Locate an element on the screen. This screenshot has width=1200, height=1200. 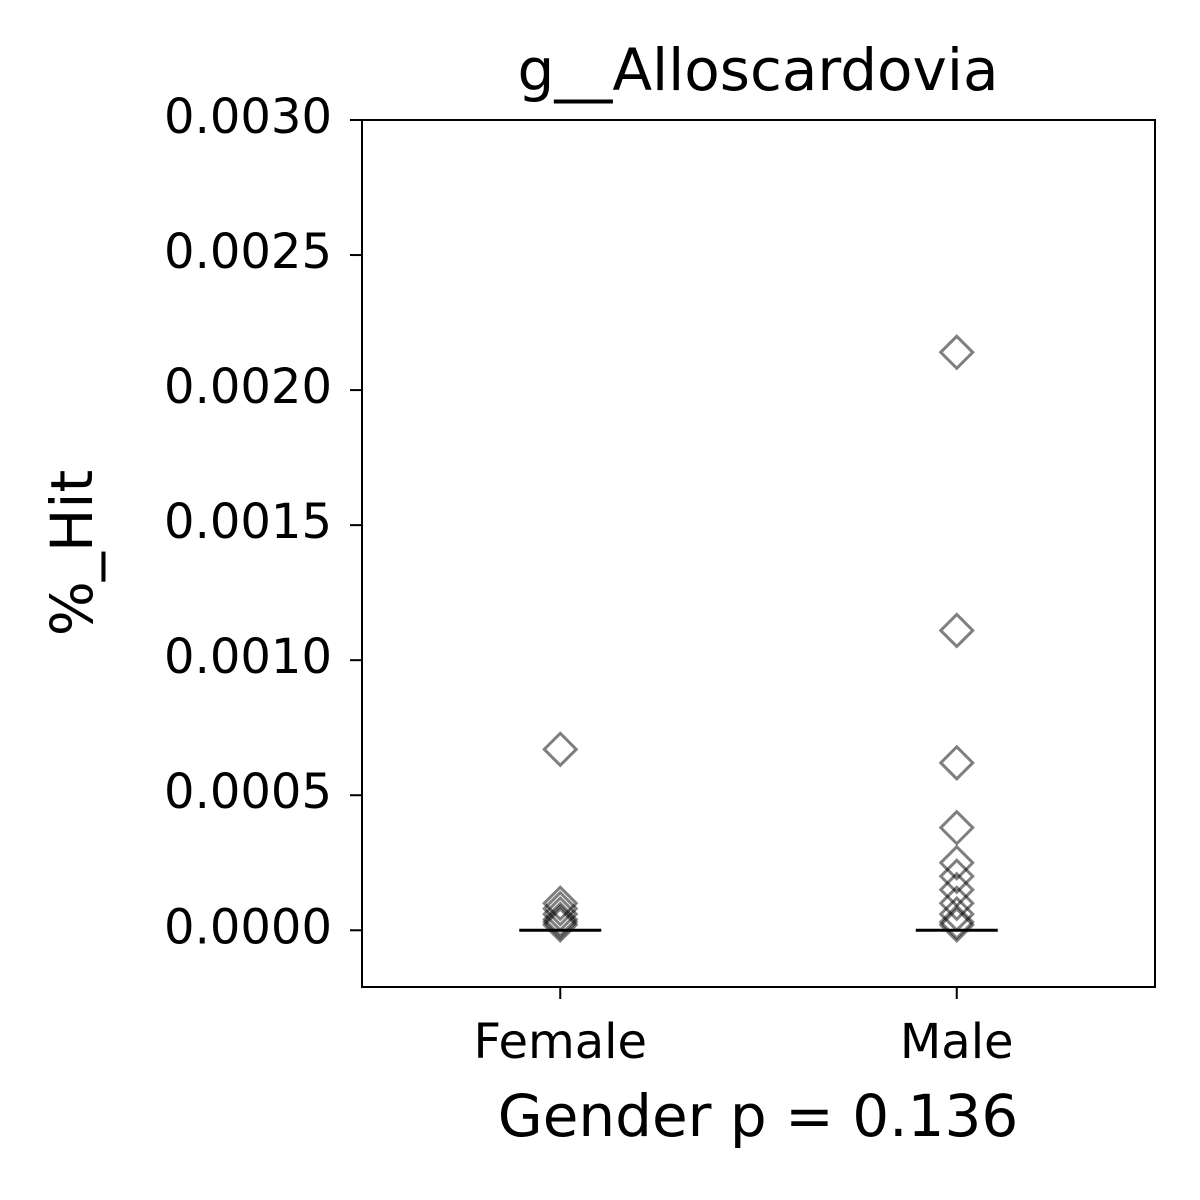
y-axis-label: %_Hit is located at coordinates (72, 553).